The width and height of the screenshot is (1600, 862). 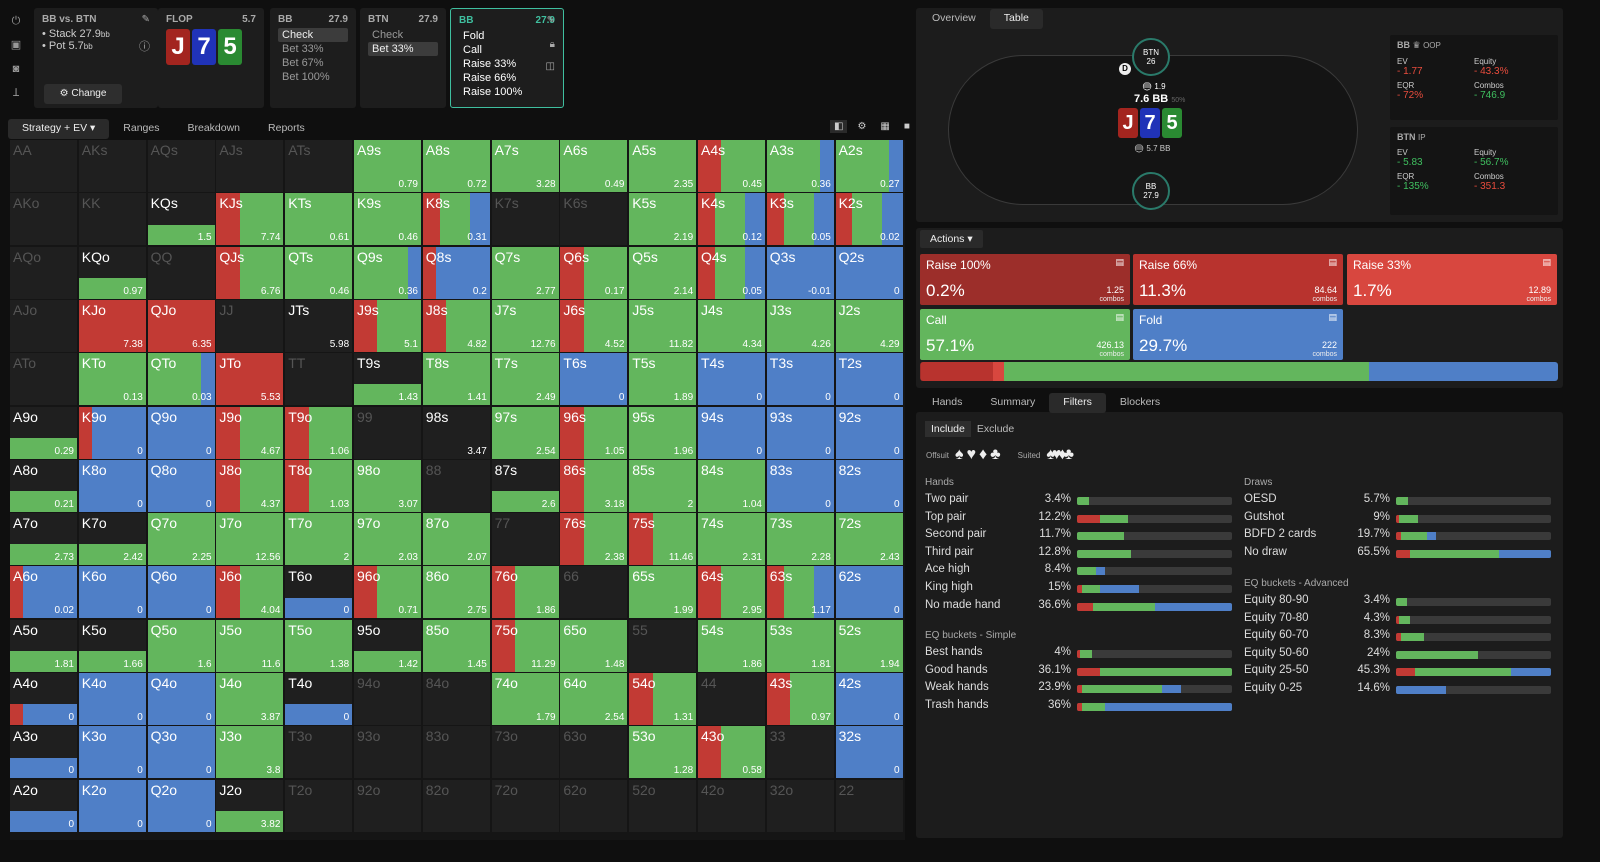 What do you see at coordinates (1151, 57) in the screenshot?
I see `seat-btn: BTN 26` at bounding box center [1151, 57].